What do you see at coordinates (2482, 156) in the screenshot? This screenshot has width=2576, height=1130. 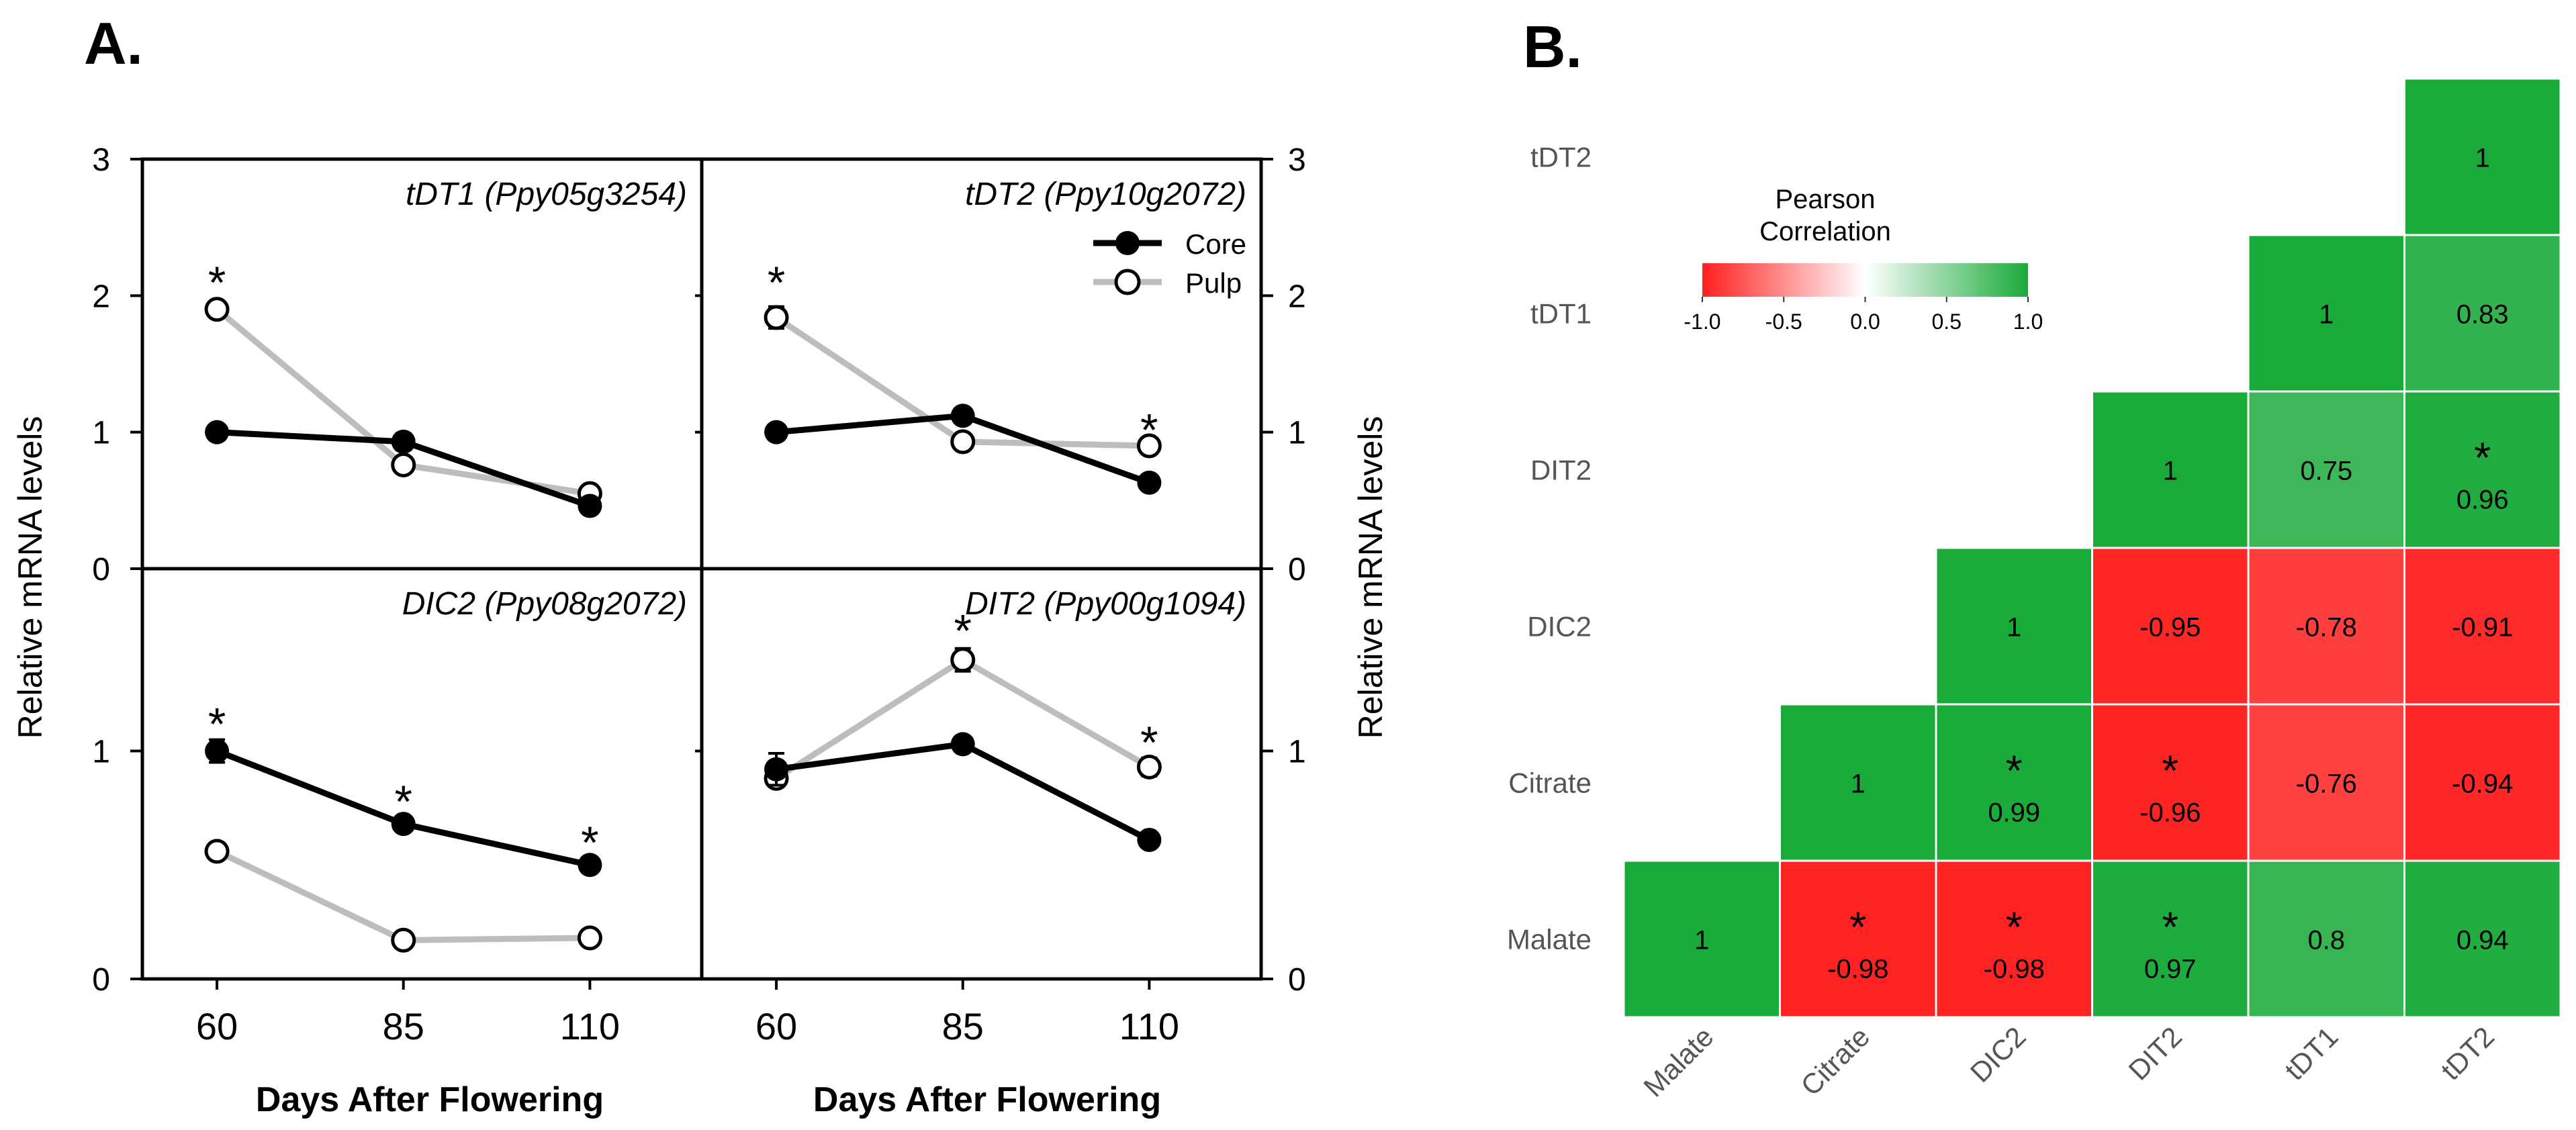 I see `heatmap-cell-tdt2-tdt2: 1` at bounding box center [2482, 156].